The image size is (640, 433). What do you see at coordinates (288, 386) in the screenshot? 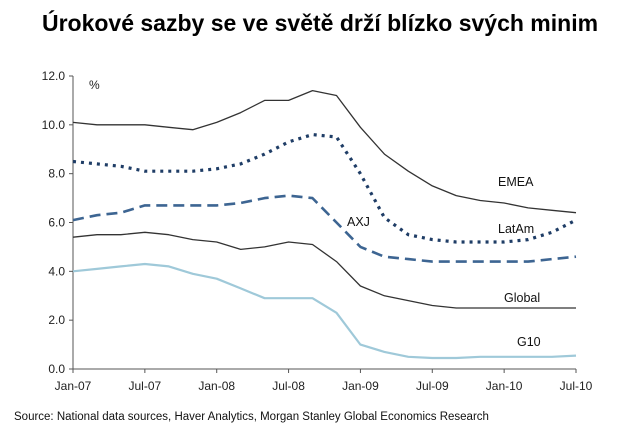
I see `x-tick-label: Jul-08` at bounding box center [288, 386].